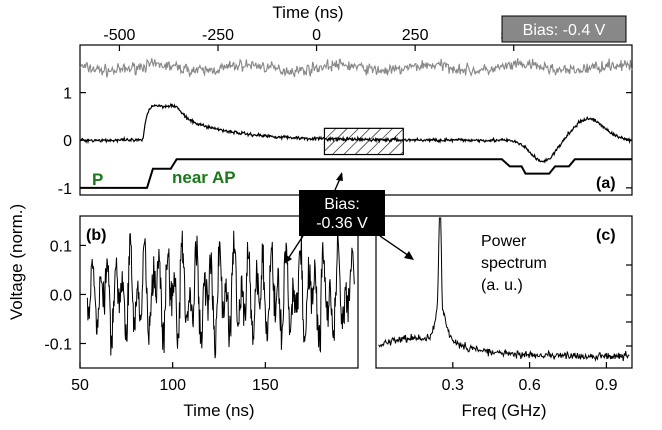 This screenshot has height=430, width=662. What do you see at coordinates (307, 12) in the screenshot?
I see `panel-a-top-xlabel: Time (ns)` at bounding box center [307, 12].